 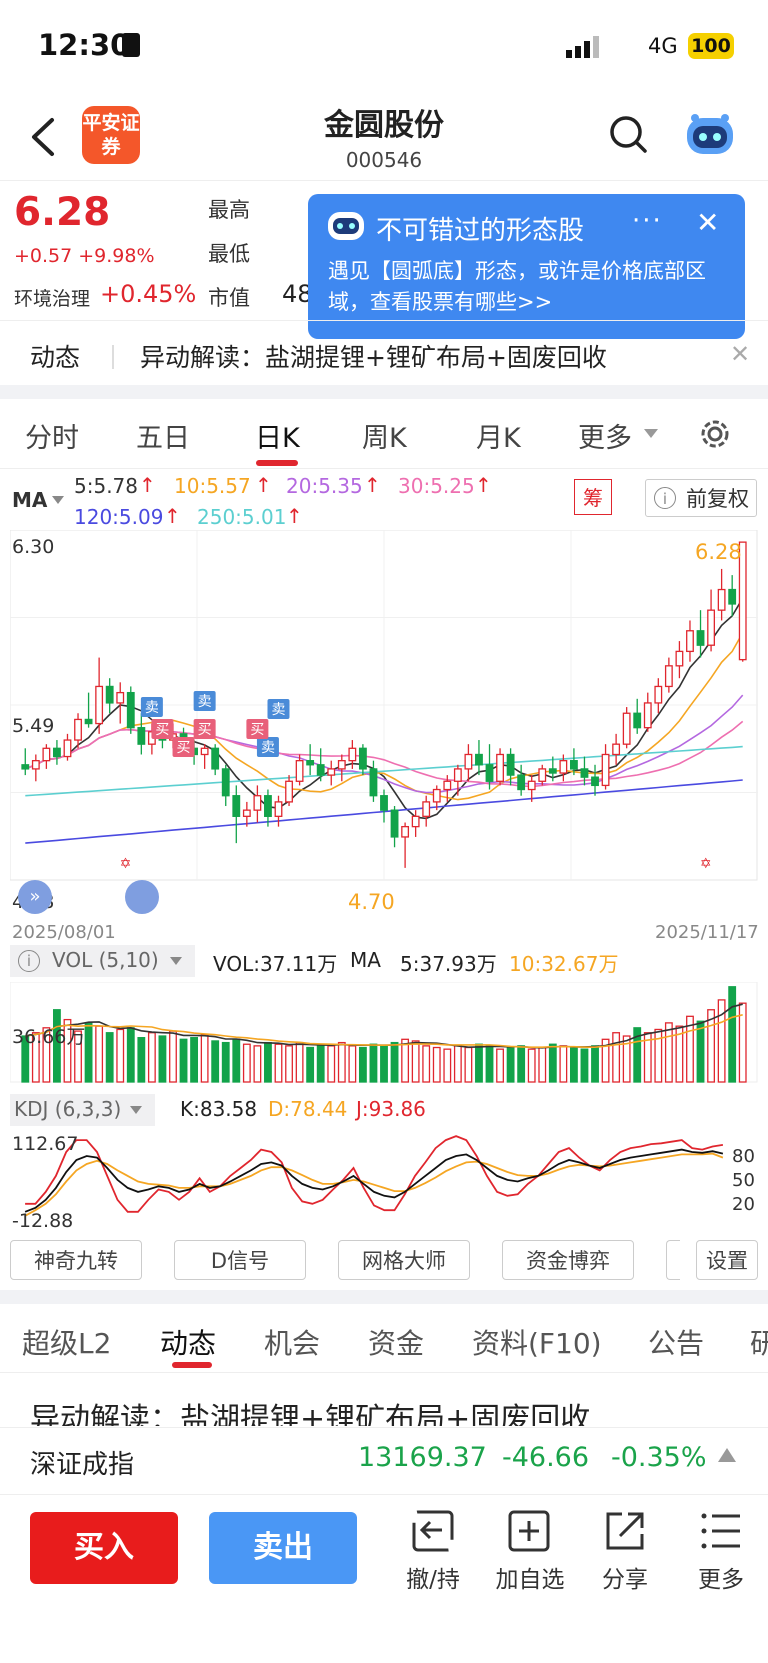 What do you see at coordinates (52, 438) in the screenshot?
I see `tab-intraday: 分时` at bounding box center [52, 438].